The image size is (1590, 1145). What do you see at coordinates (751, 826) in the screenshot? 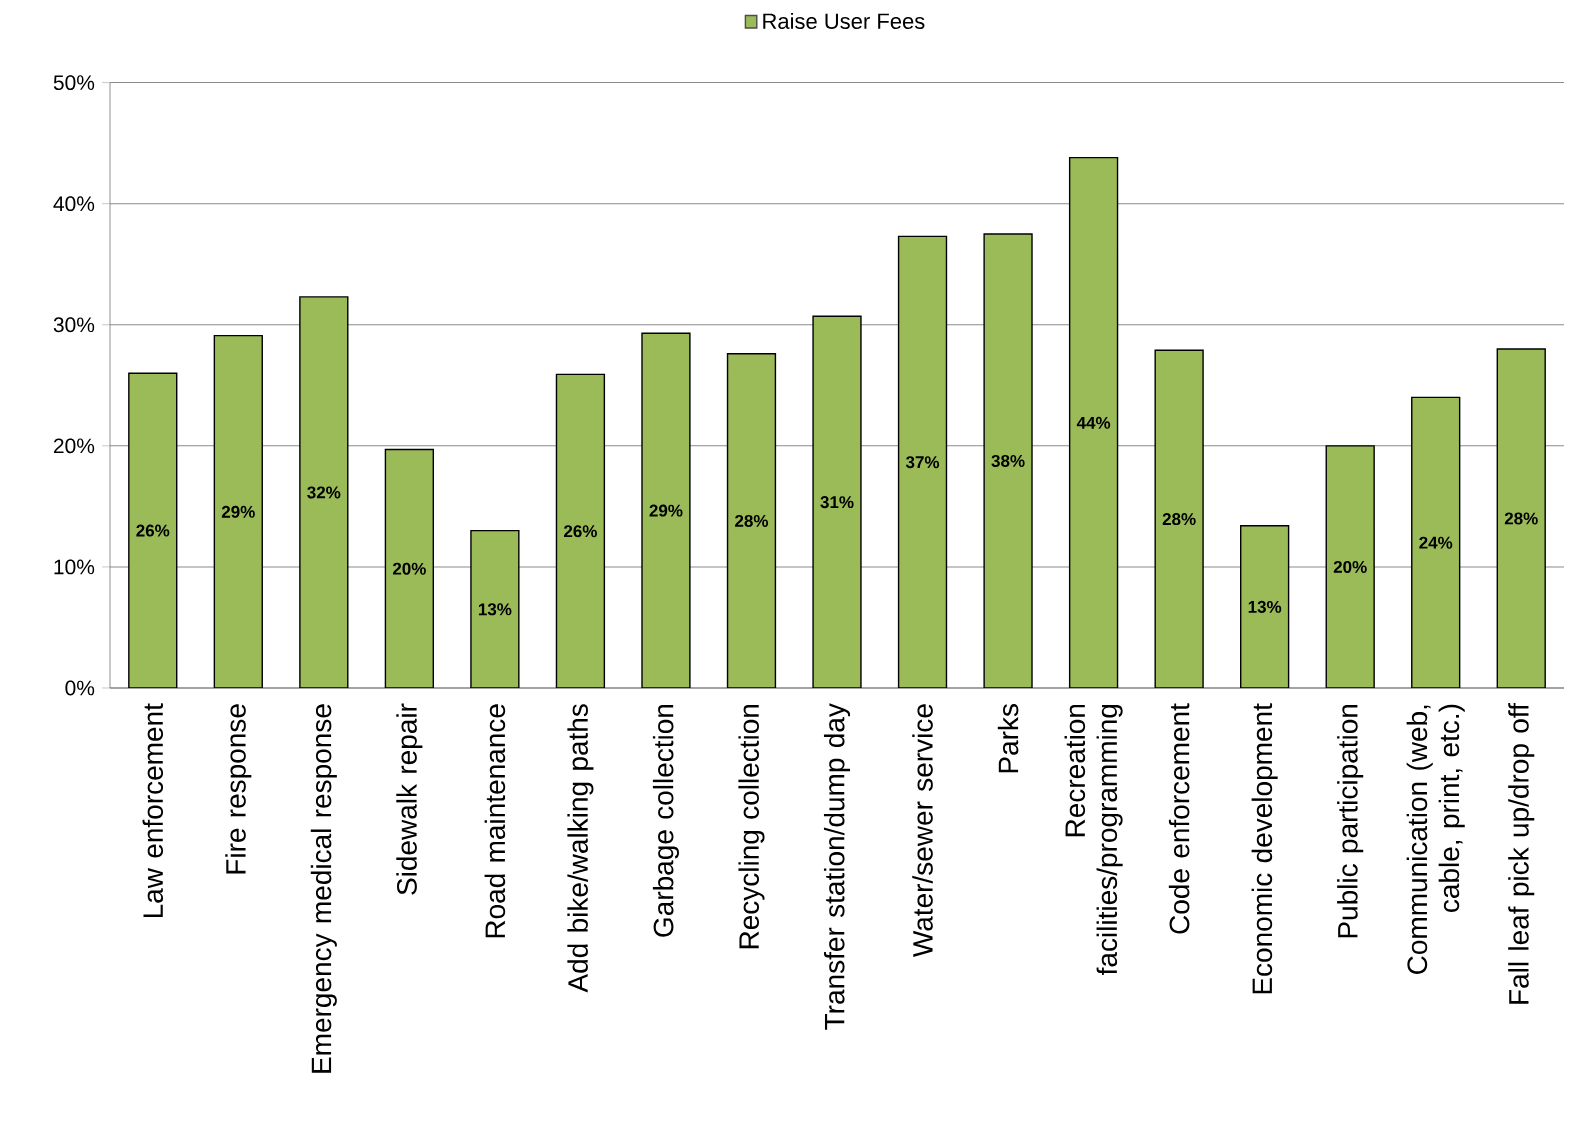
I see `x-tick-label: Recycling collection` at bounding box center [751, 826].